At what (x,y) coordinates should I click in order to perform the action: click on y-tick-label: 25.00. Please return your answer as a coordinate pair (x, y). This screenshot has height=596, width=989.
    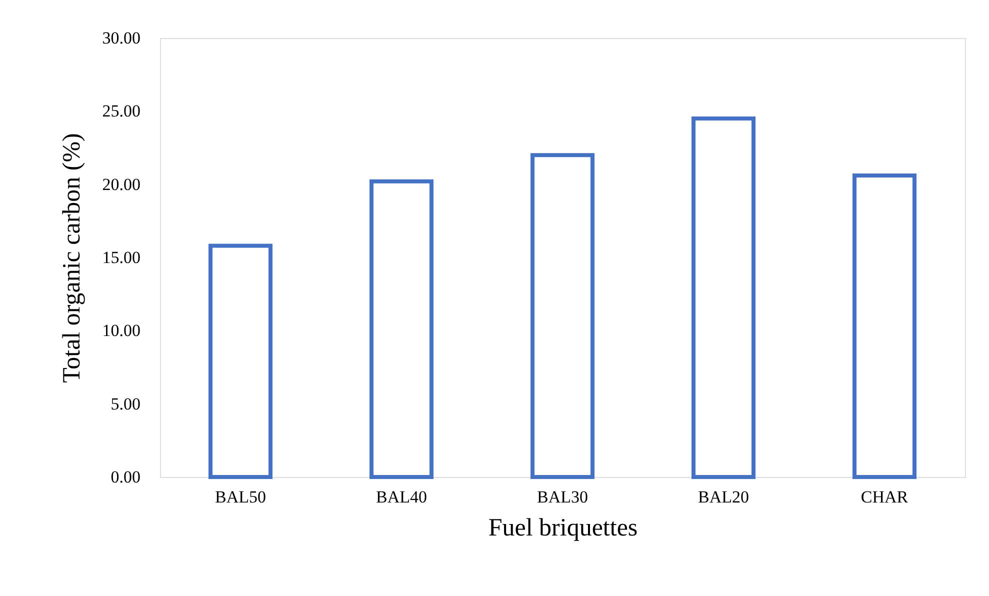
    Looking at the image, I should click on (121, 111).